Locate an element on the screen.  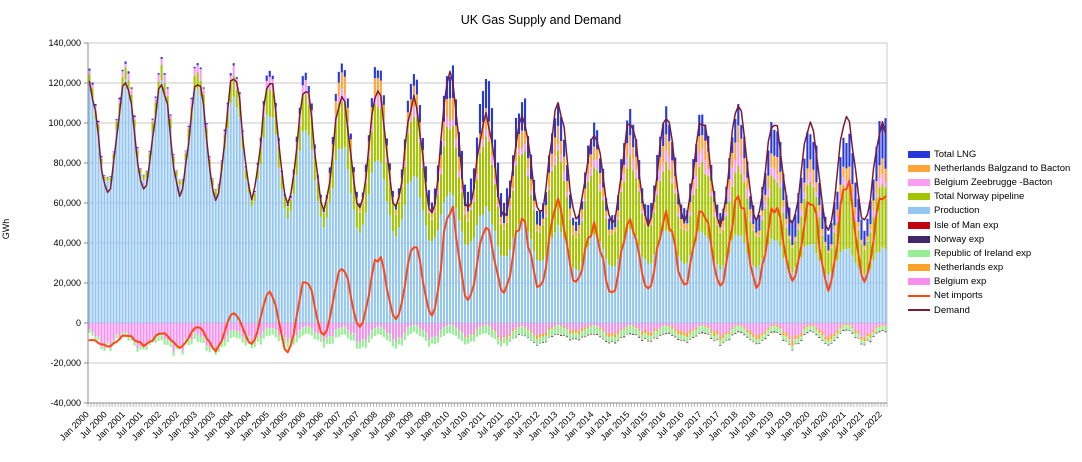
legend-swatch-bbl is located at coordinates (919, 168).